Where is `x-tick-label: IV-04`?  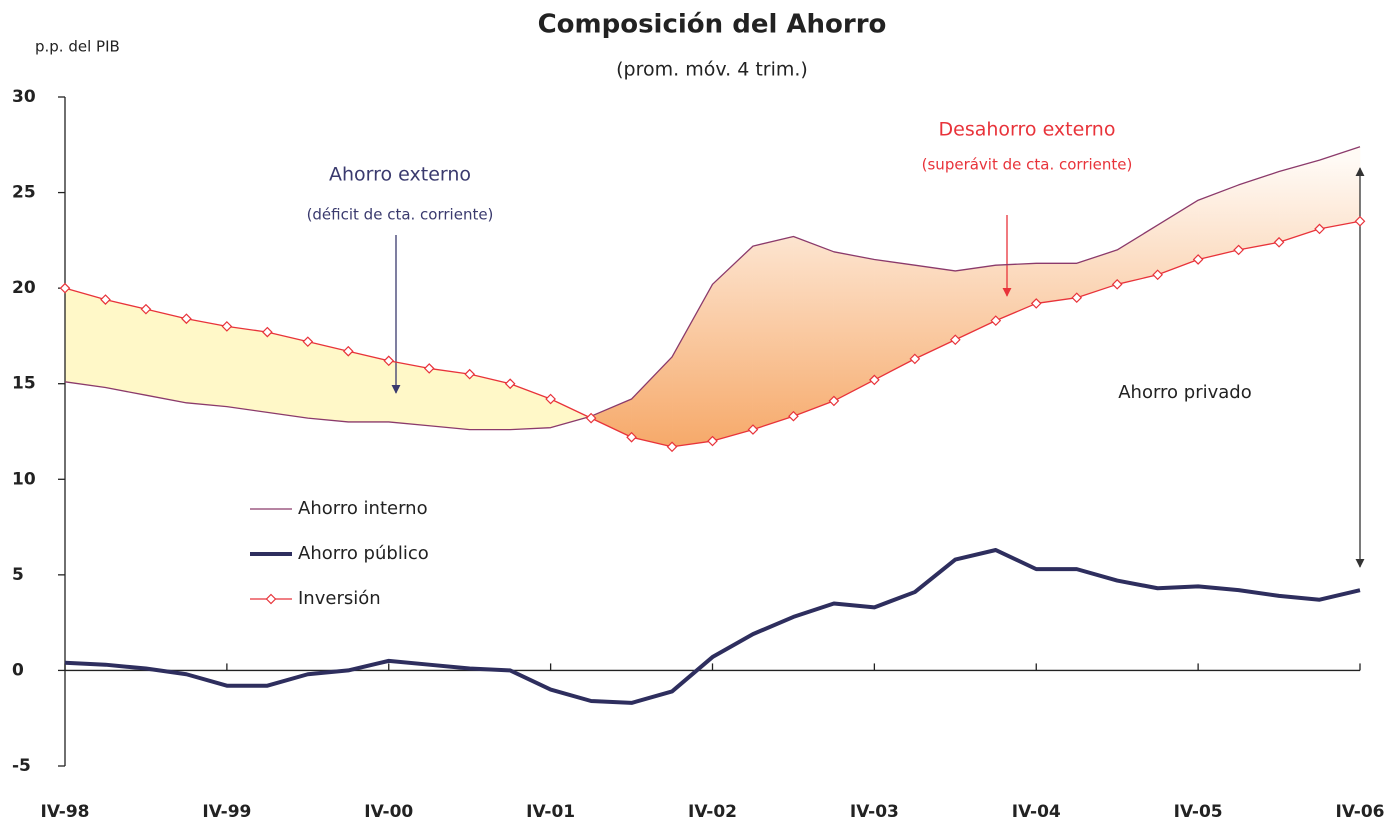
x-tick-label: IV-04 is located at coordinates (1036, 812).